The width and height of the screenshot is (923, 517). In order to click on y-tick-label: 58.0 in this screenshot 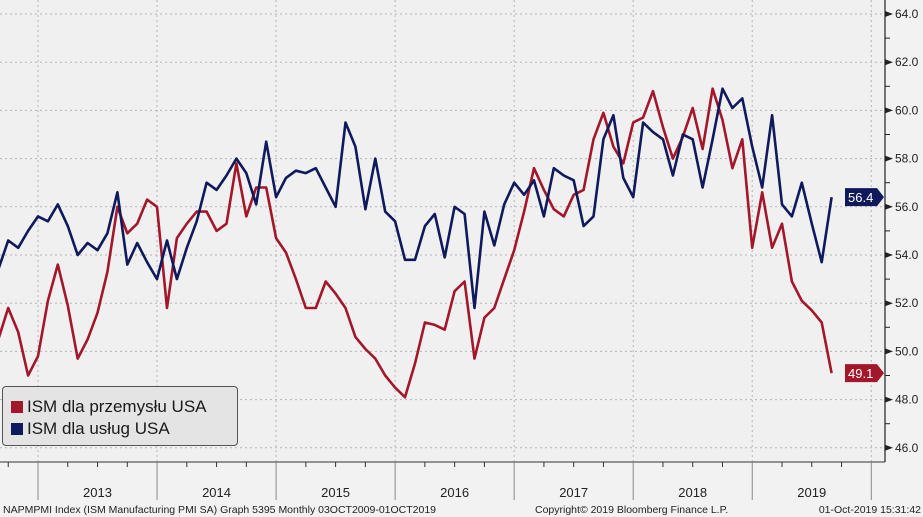, I will do `click(907, 159)`.